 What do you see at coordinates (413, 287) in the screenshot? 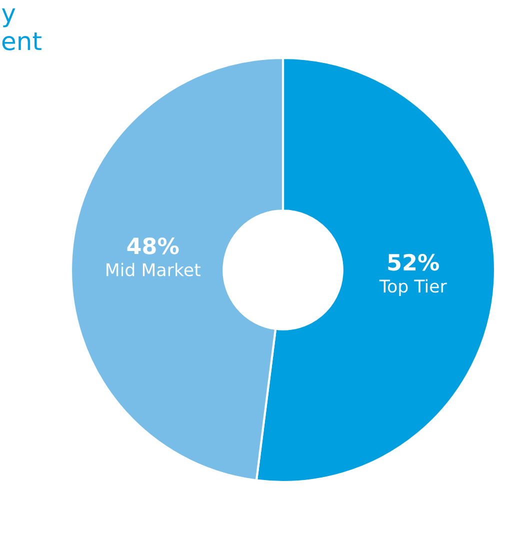
I see `slice-label: Top Tier` at bounding box center [413, 287].